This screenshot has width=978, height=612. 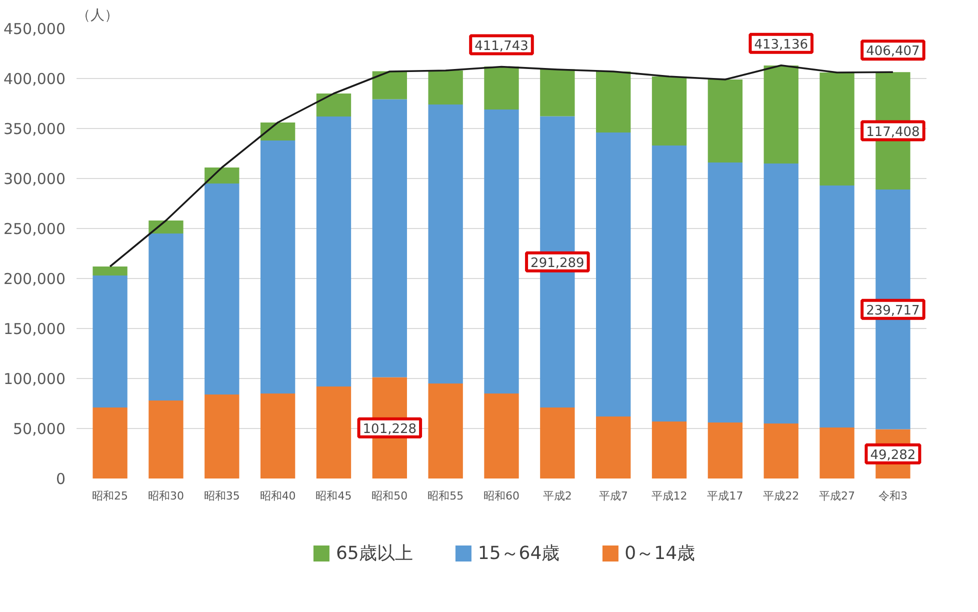 What do you see at coordinates (893, 310) in the screenshot?
I see `data-label: 239,717` at bounding box center [893, 310].